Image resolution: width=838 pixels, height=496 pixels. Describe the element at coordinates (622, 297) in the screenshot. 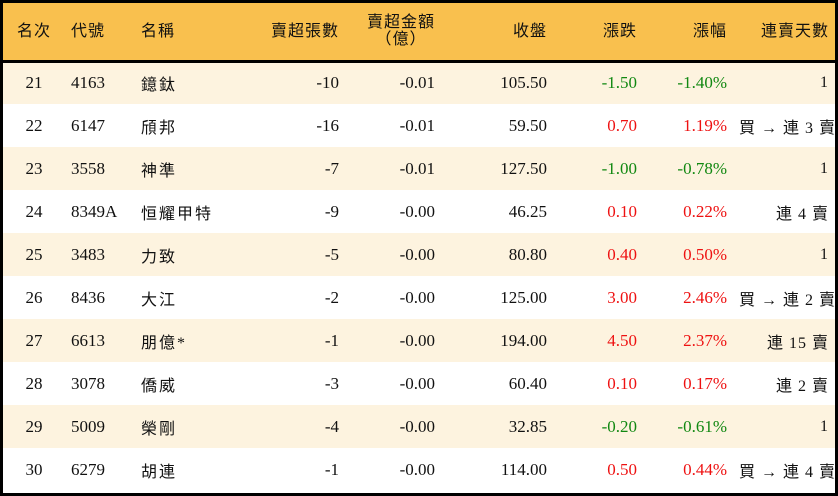

I see `cell-change: 3.00` at that location.